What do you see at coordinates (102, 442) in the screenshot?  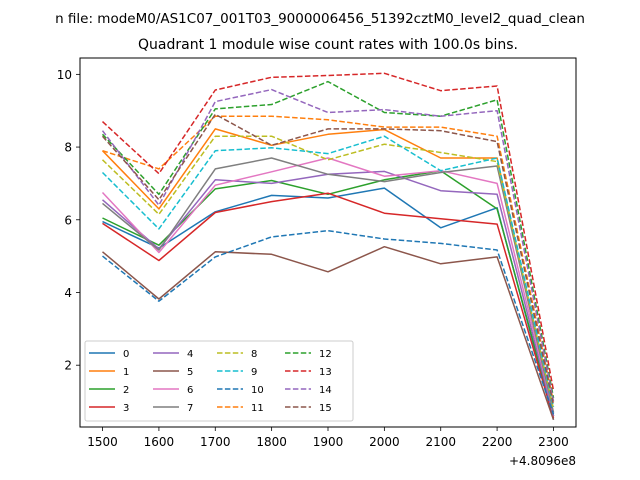 I see `x-tick-label: 1500` at bounding box center [102, 442].